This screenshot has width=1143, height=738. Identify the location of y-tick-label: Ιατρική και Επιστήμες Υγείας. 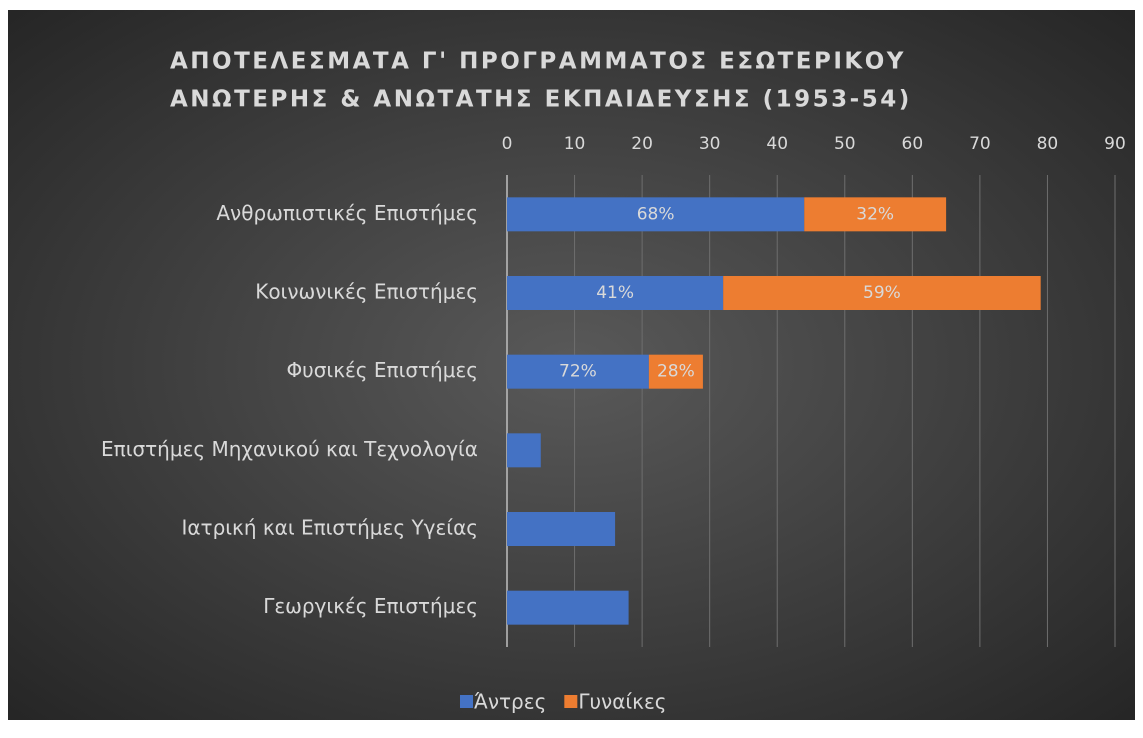
(329, 528).